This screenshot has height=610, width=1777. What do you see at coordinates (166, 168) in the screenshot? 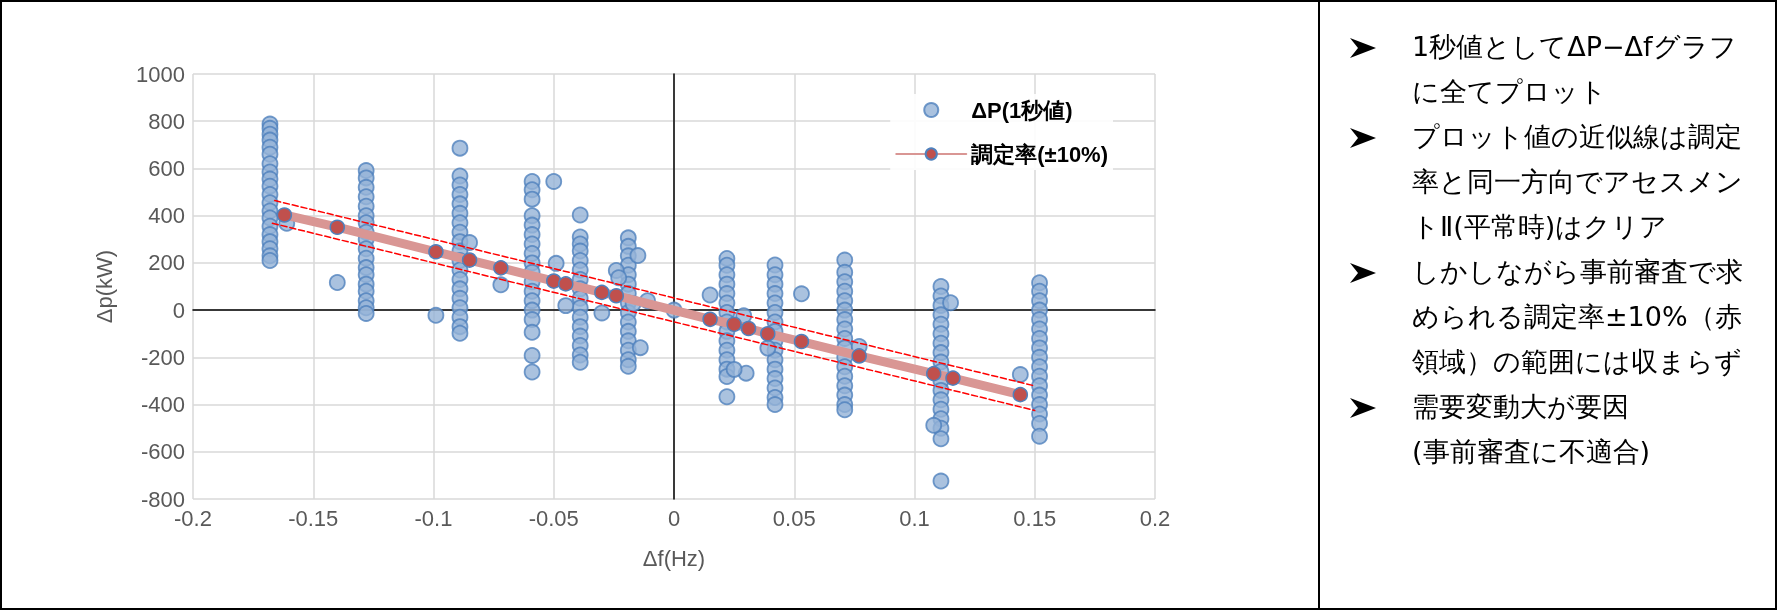
I see `y-tick-label: 600` at bounding box center [166, 168].